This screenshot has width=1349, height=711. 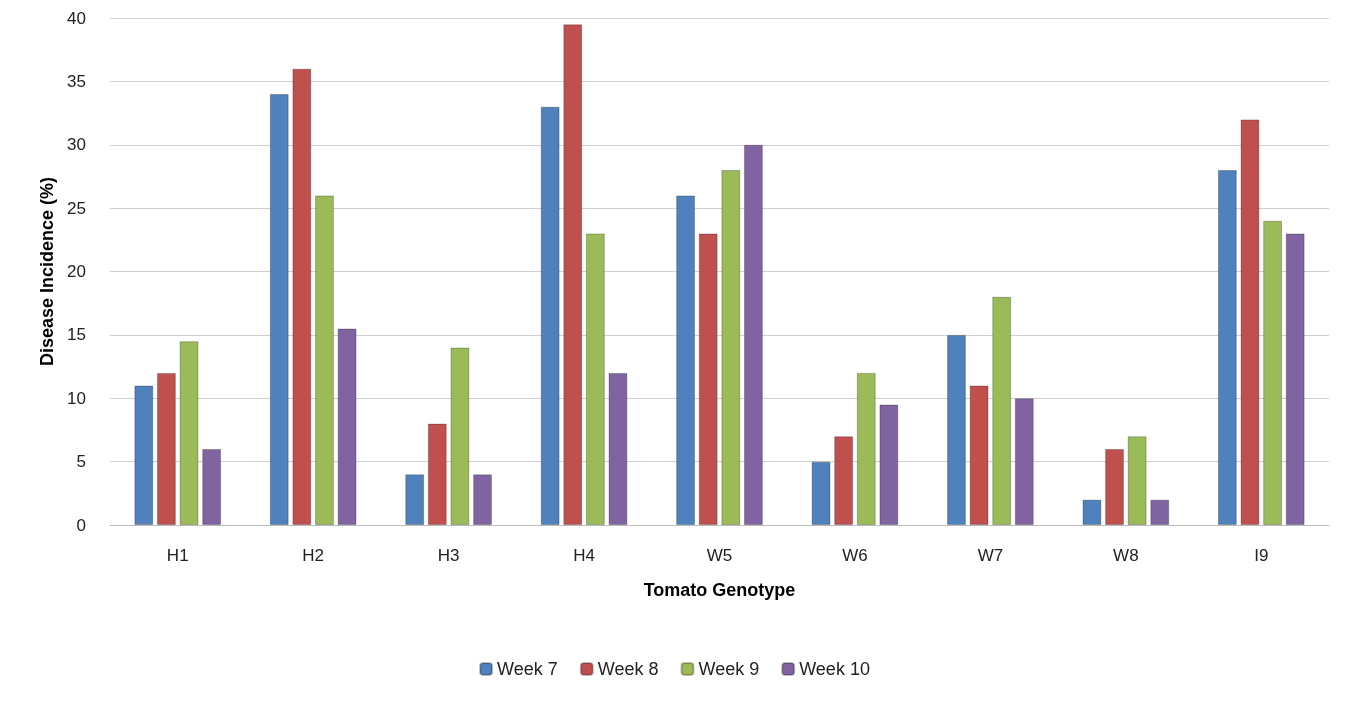 What do you see at coordinates (628, 669) in the screenshot?
I see `legend-label: Week 8` at bounding box center [628, 669].